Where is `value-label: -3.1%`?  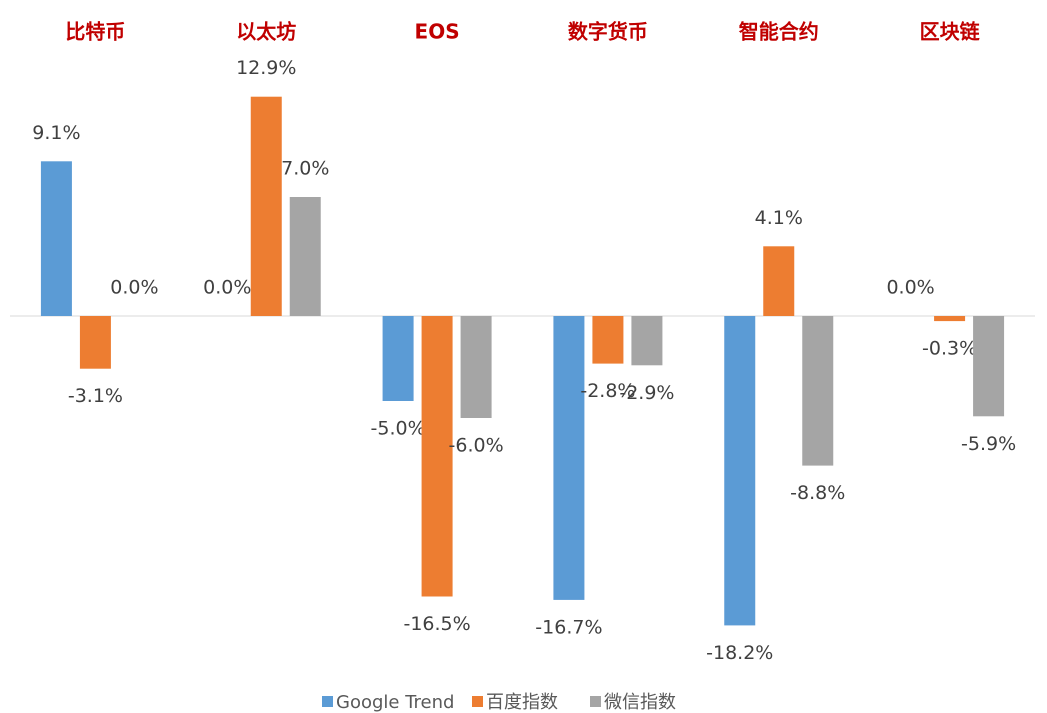 value-label: -3.1% is located at coordinates (95, 396).